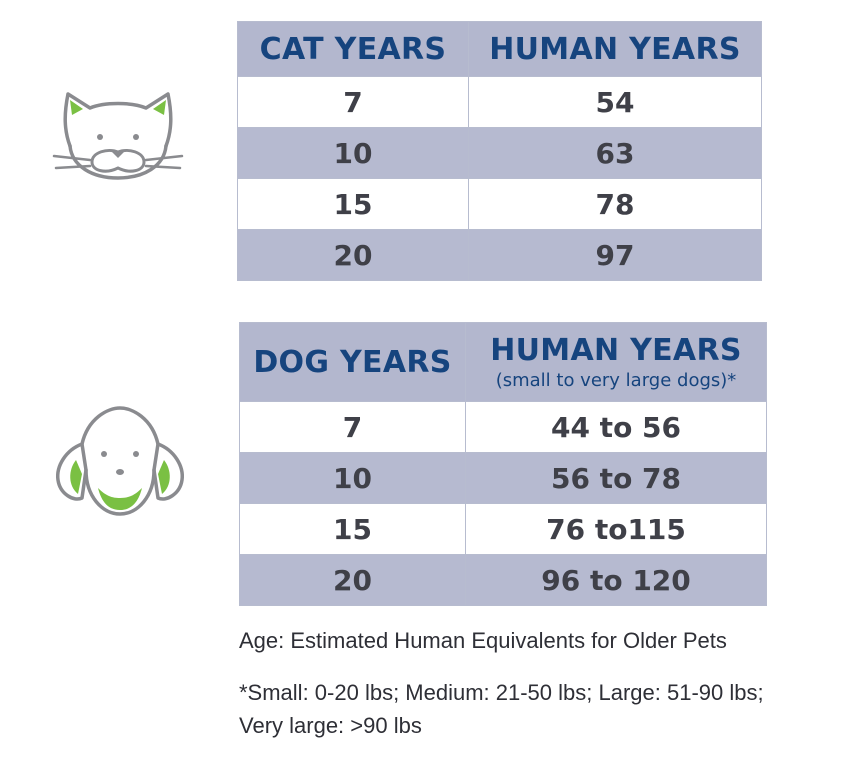 Image resolution: width=854 pixels, height=758 pixels. Describe the element at coordinates (616, 580) in the screenshot. I see `table-cell: 96 to 120` at that location.